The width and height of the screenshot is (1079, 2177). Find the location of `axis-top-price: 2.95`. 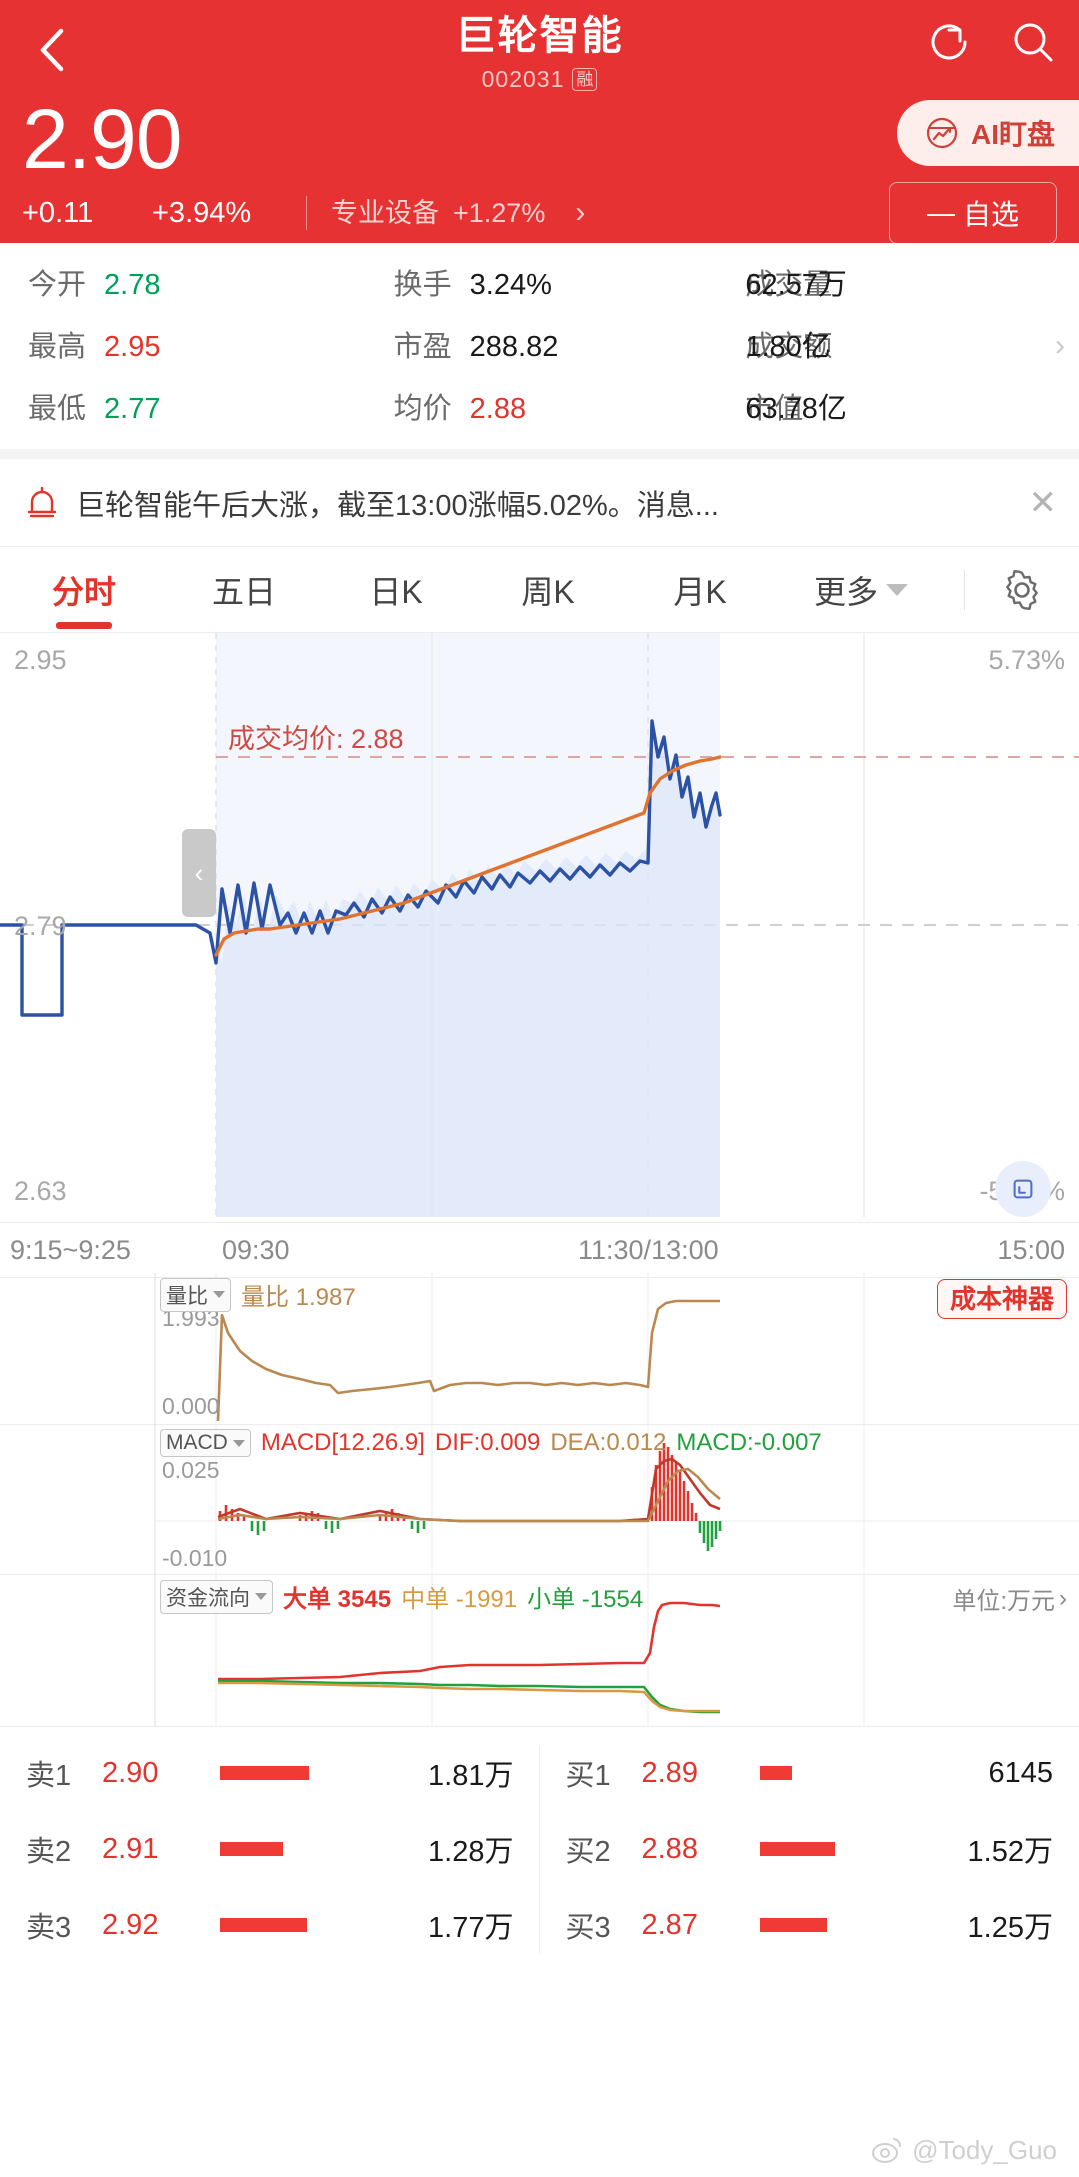

axis-top-price: 2.95 is located at coordinates (40, 660).